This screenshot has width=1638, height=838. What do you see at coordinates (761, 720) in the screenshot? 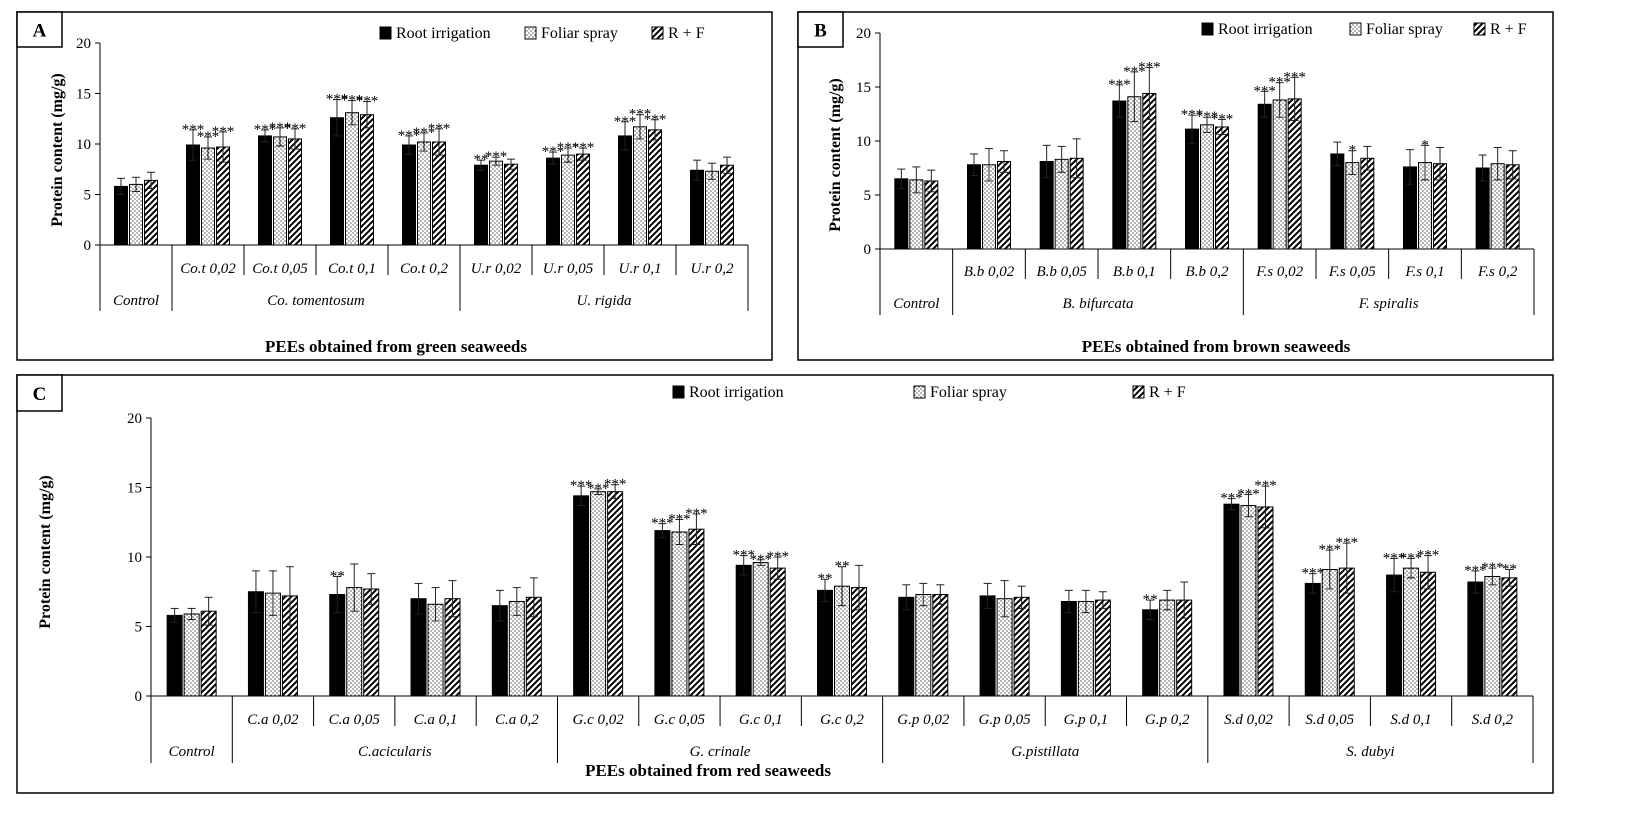
I see `x-category-label: G.c 0,1` at bounding box center [761, 720].